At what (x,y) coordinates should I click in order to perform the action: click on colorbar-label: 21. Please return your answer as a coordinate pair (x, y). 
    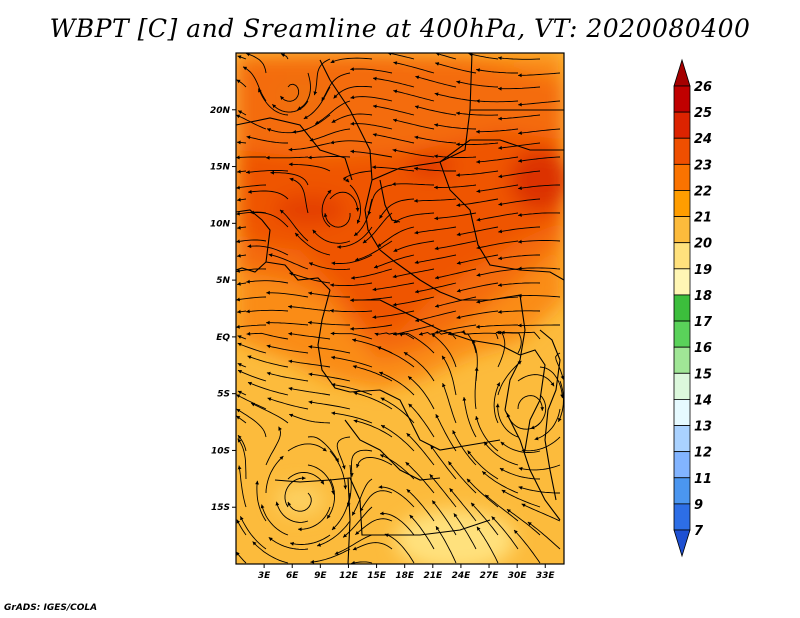
    Looking at the image, I should click on (703, 218).